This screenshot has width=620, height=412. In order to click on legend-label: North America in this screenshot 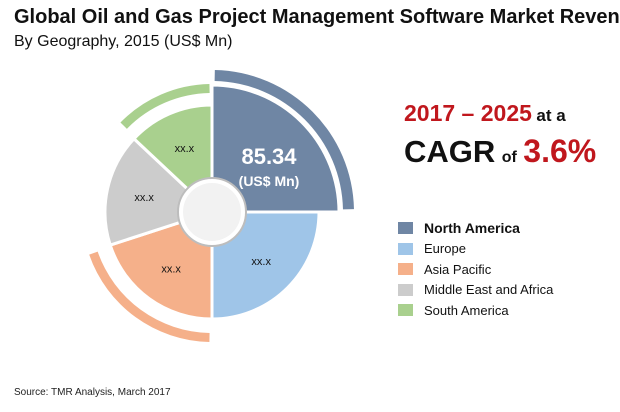, I will do `click(472, 228)`.